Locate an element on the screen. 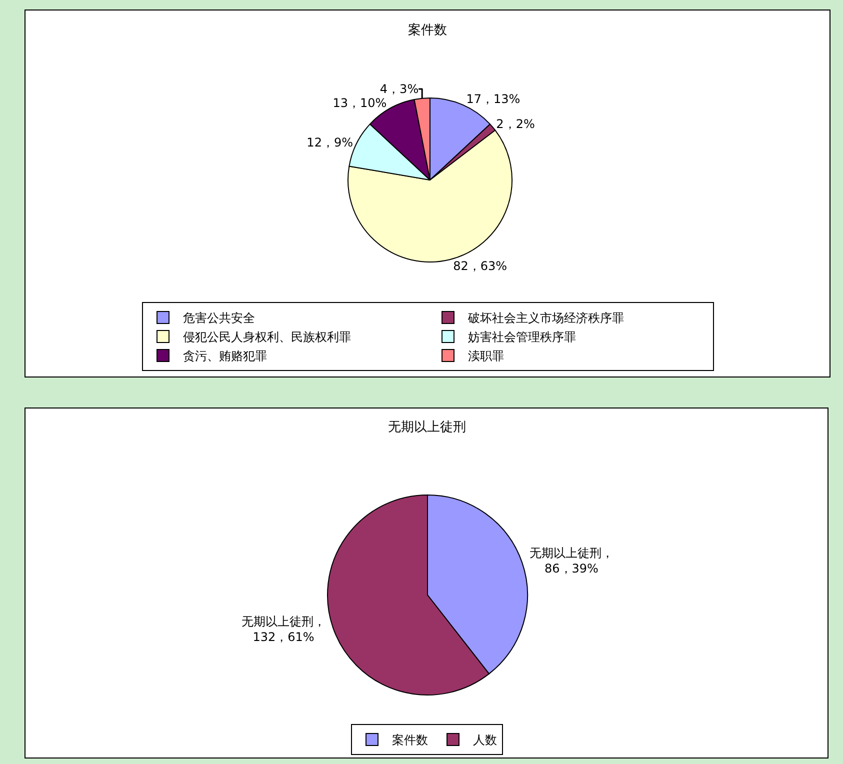  data-label: 4，3% is located at coordinates (399, 89).